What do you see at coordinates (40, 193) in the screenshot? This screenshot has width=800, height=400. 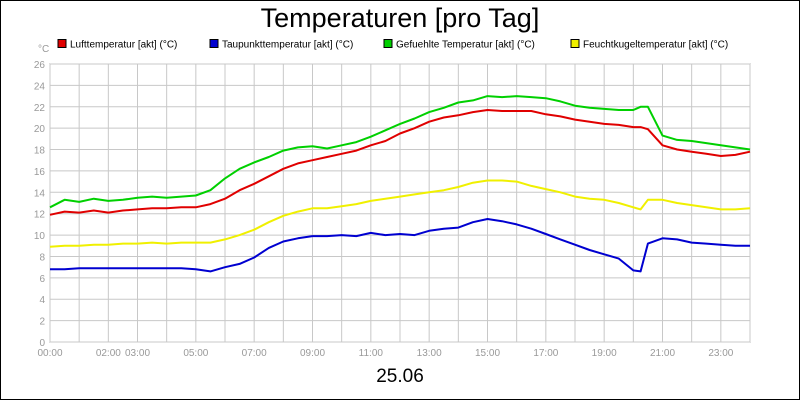 I see `y-tick-label: 14` at bounding box center [40, 193].